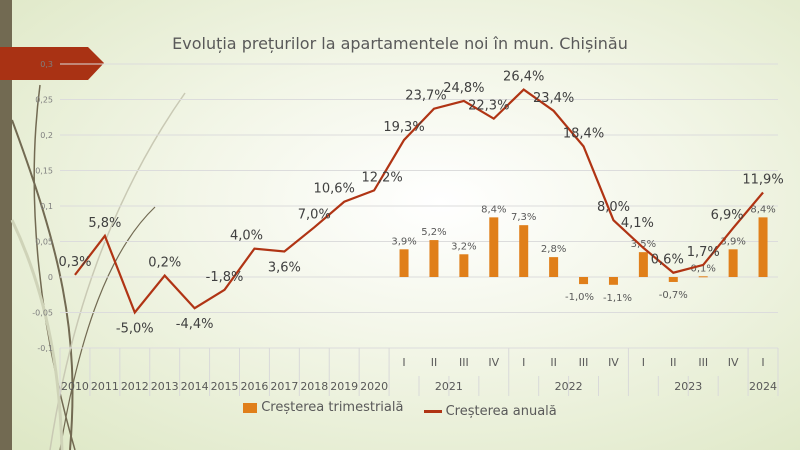 The width and height of the screenshot is (800, 450). What do you see at coordinates (165, 386) in the screenshot?
I see `x-tick-label-year: 2013` at bounding box center [165, 386].